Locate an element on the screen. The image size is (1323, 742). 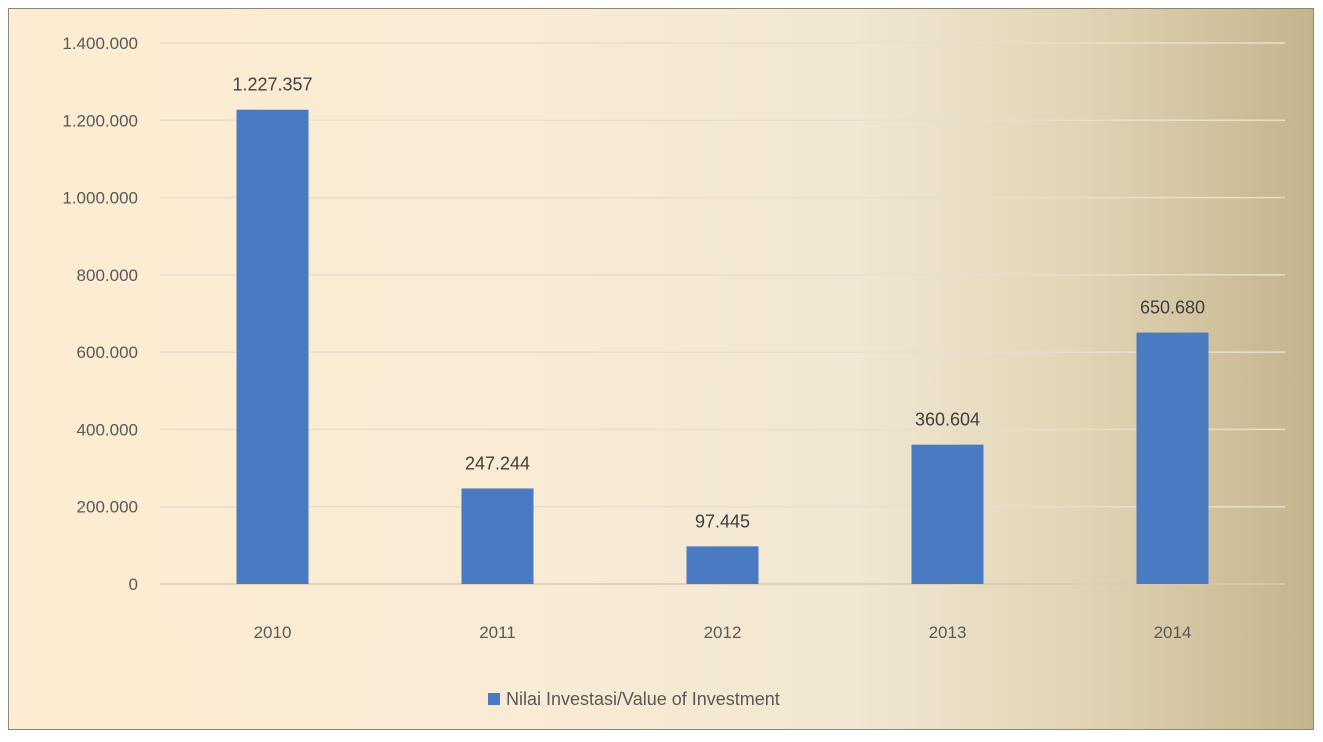
legend: Nilai Investasi/Value of Investment is located at coordinates (634, 699).